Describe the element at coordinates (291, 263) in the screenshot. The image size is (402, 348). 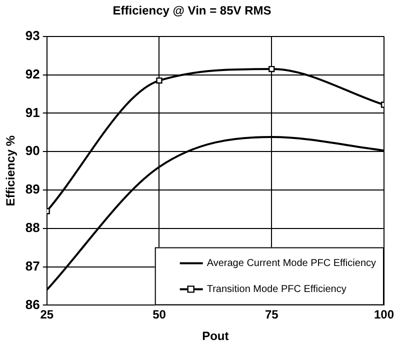
I see `legend-label: Average Current Mode PFC Efficiency` at that location.